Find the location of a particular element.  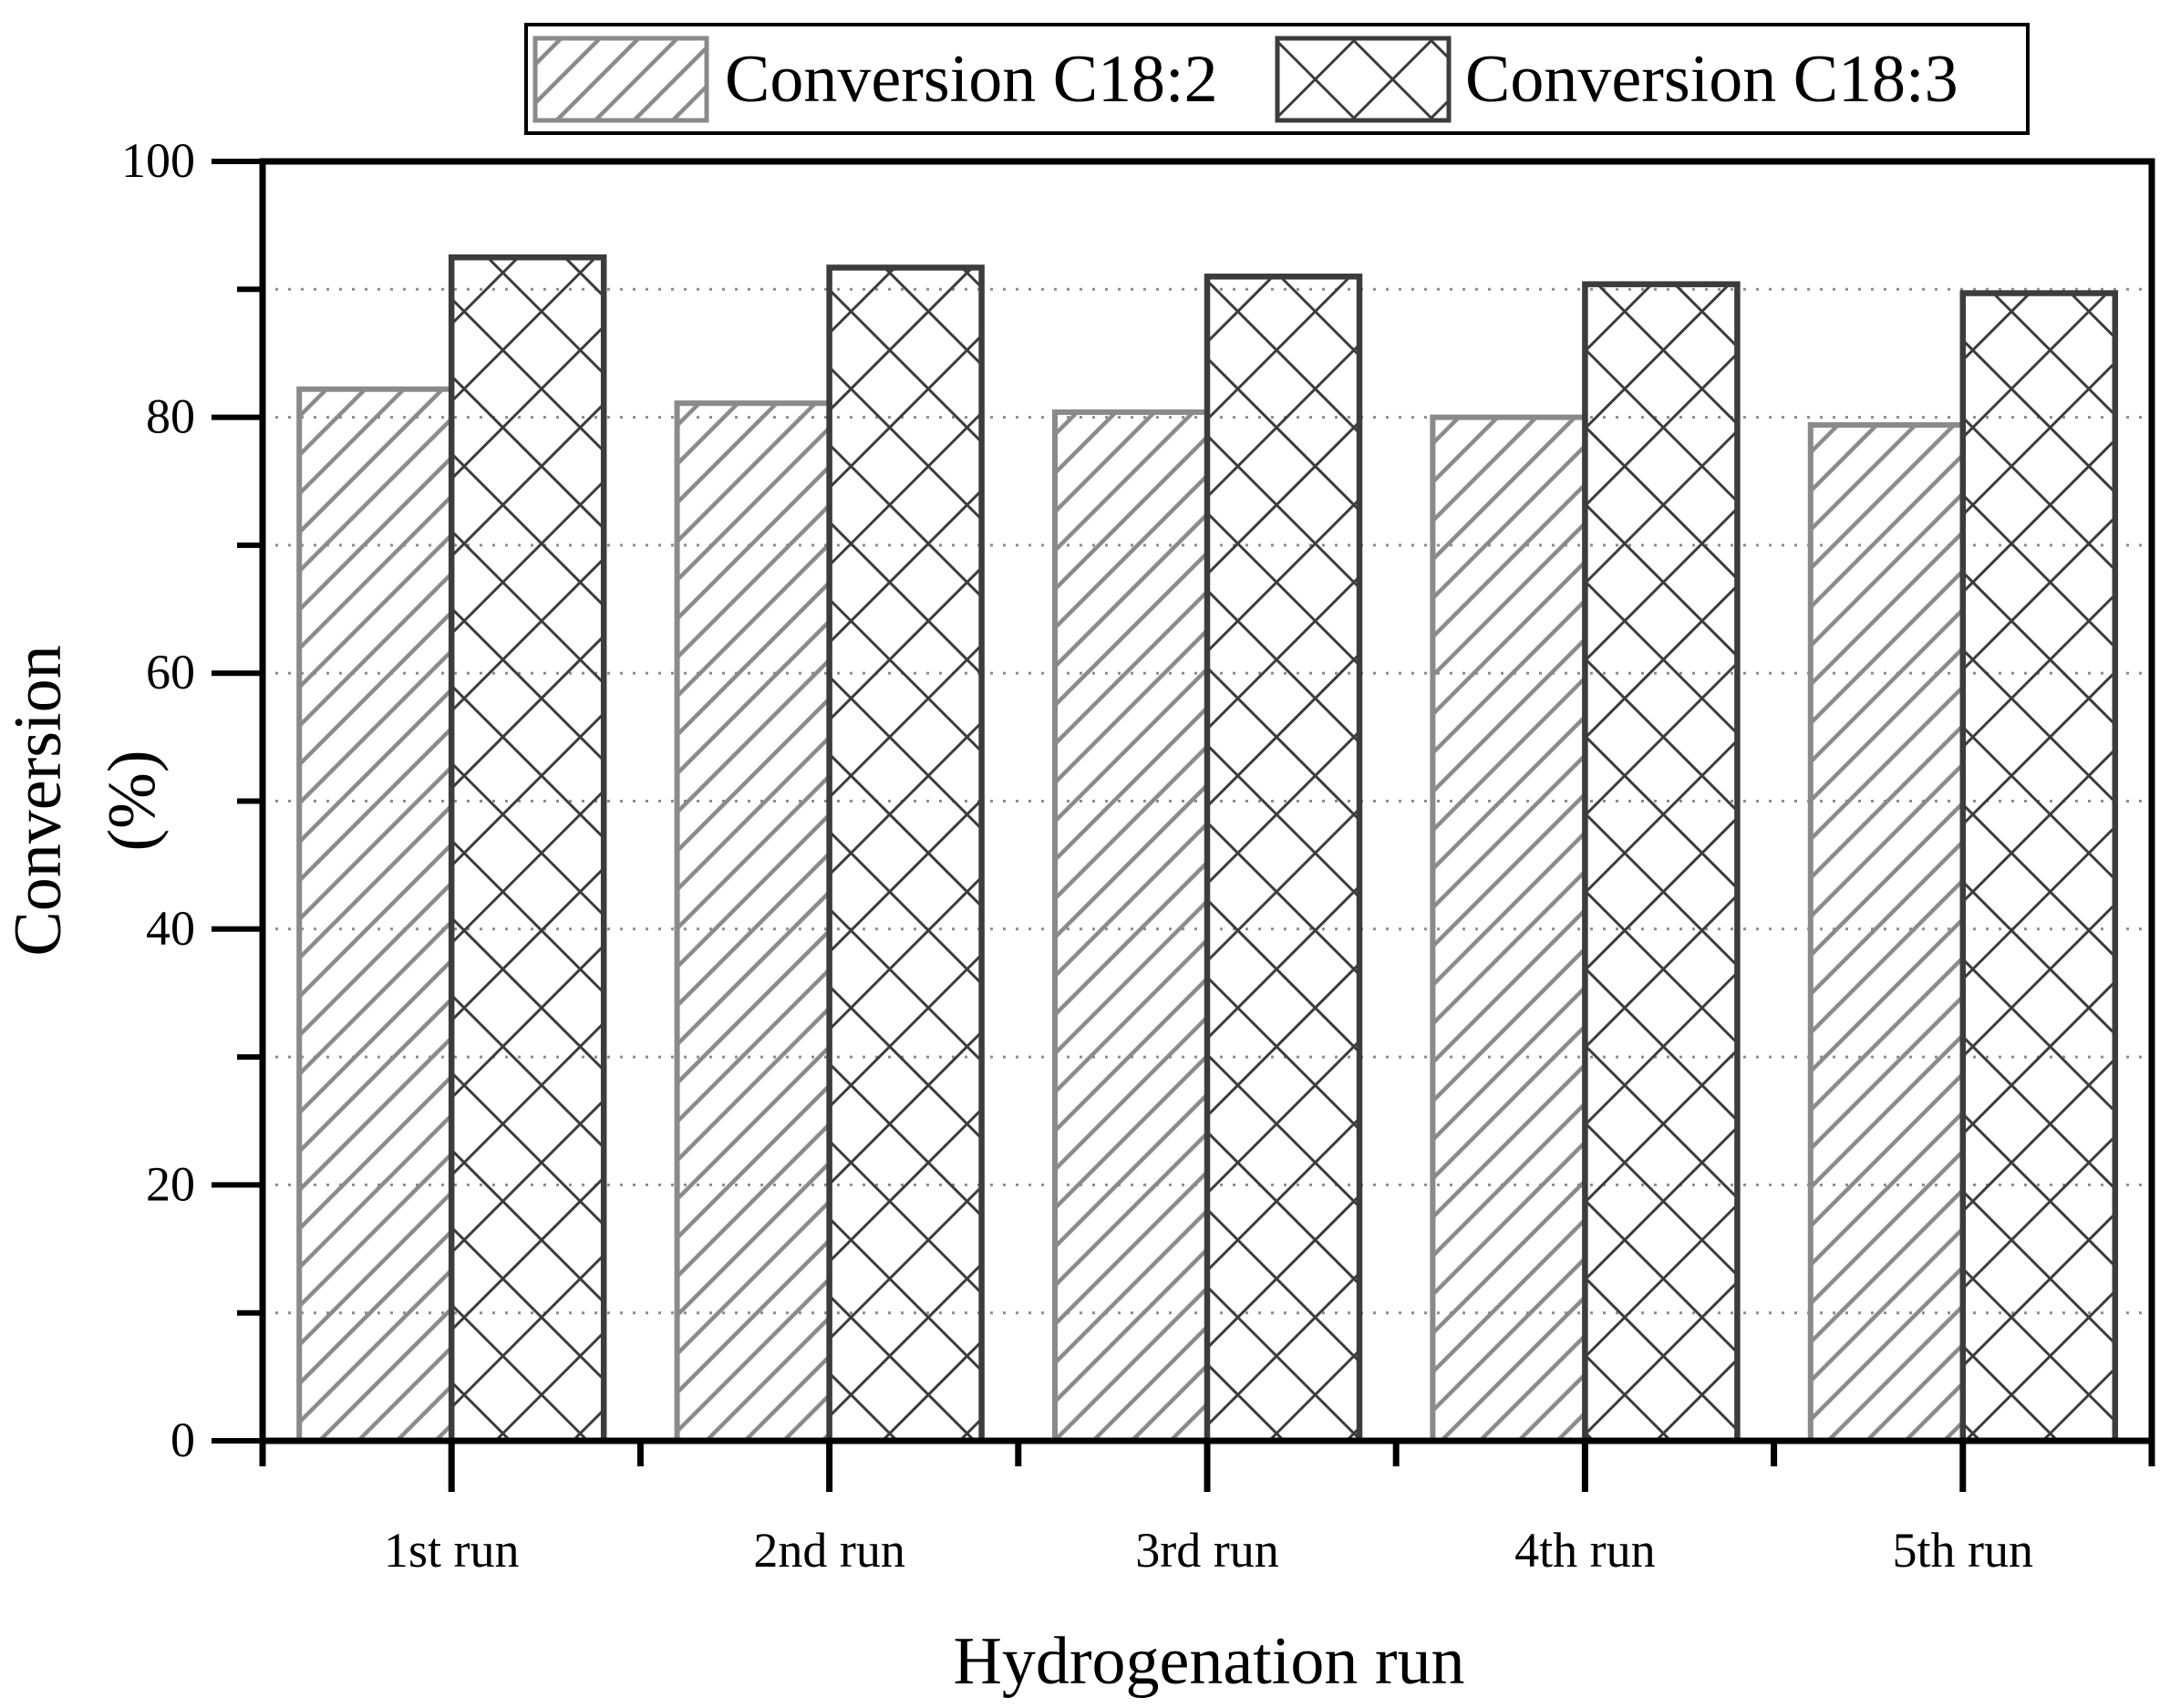

y-axis-title-line-1: Conversion is located at coordinates (38, 800).